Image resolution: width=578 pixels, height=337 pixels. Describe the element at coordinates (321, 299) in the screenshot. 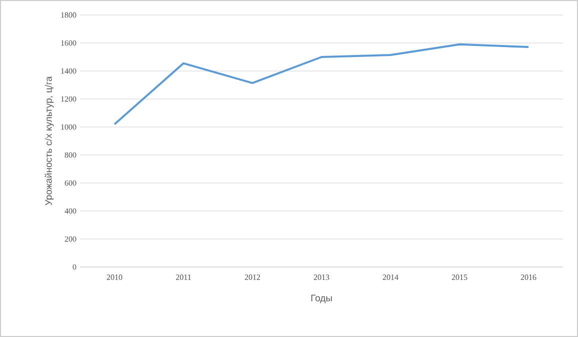

I see `x-axis-title: Годы` at that location.